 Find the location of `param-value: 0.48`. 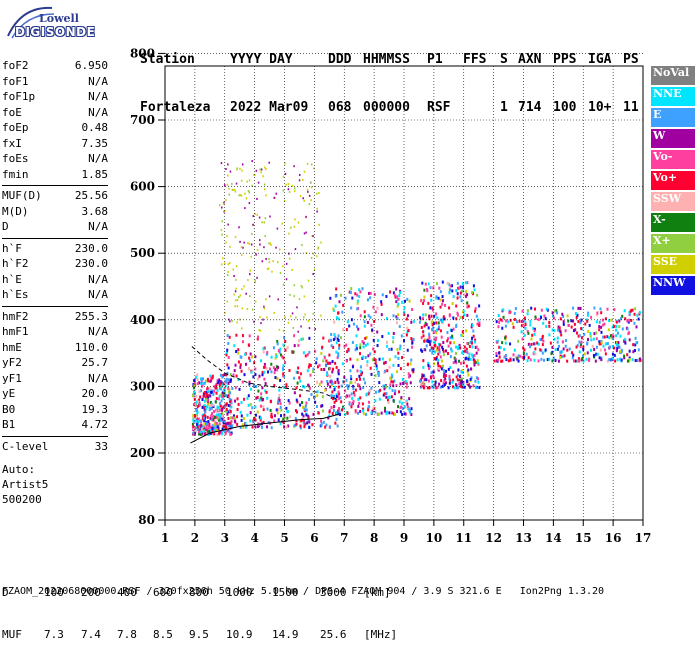

param-value: 0.48 is located at coordinates (95, 127).